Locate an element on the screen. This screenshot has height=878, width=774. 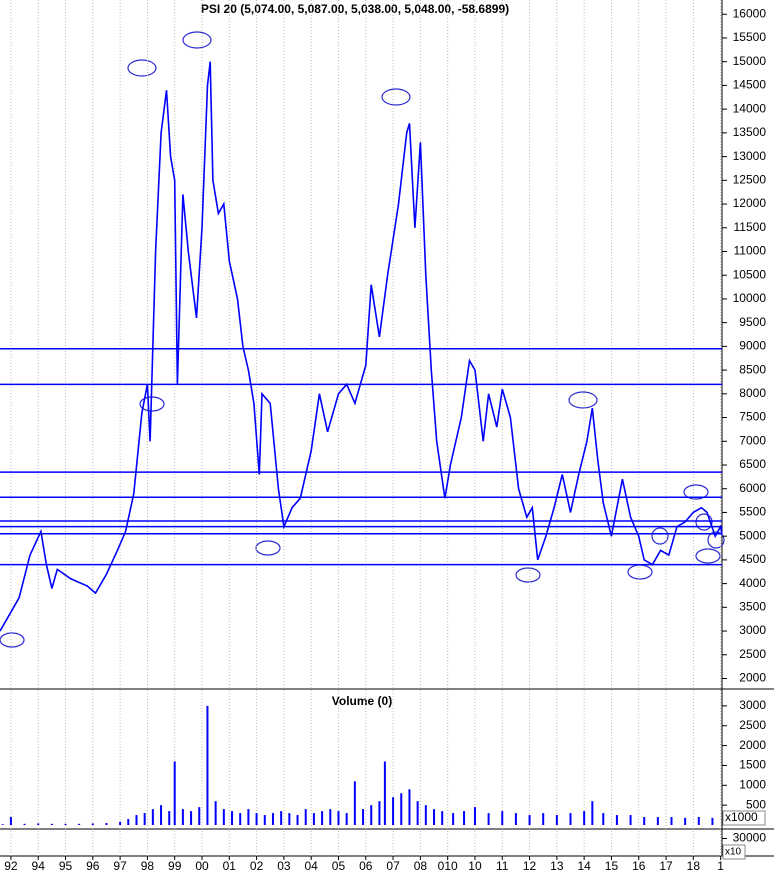
volume-title: Volume (0) is located at coordinates (362, 701).